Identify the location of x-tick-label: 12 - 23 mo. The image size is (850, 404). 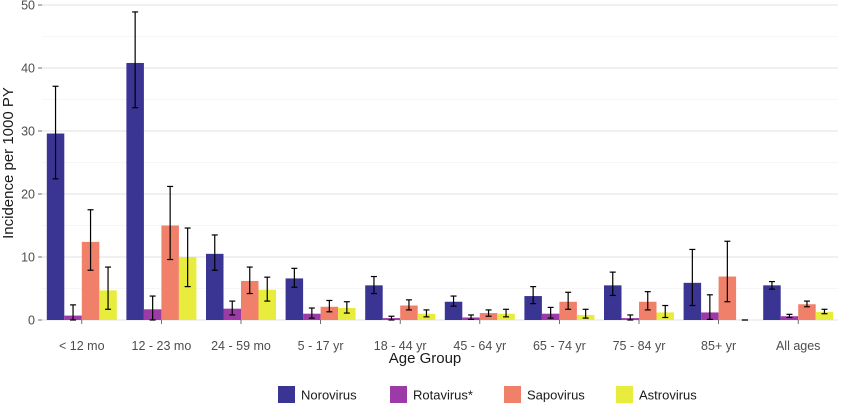
(162, 346).